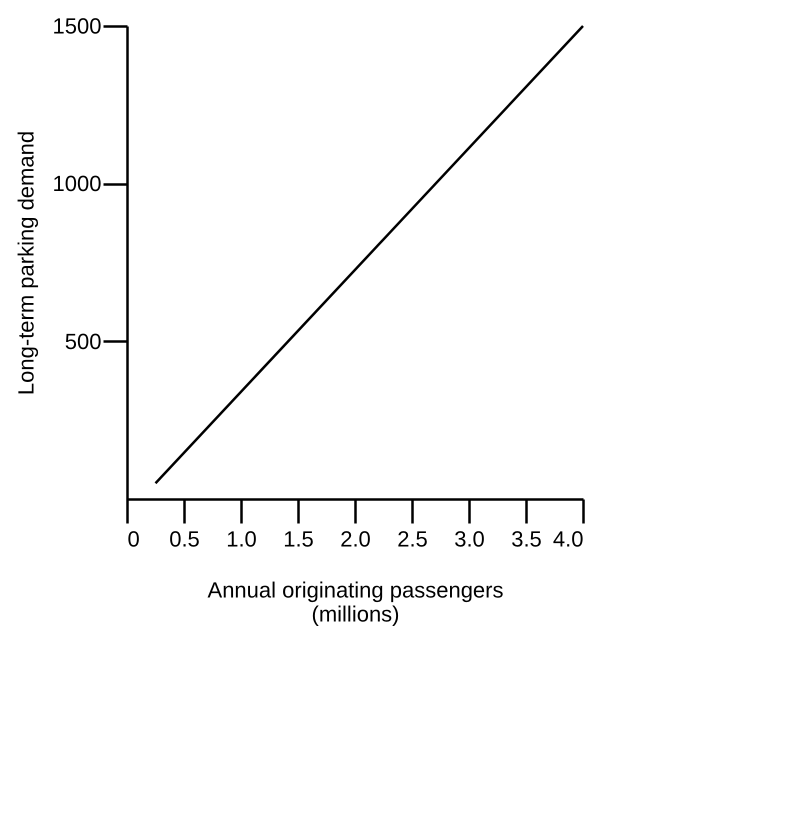 This screenshot has height=839, width=807. Describe the element at coordinates (134, 539) in the screenshot. I see `x-tick-label: 0` at that location.